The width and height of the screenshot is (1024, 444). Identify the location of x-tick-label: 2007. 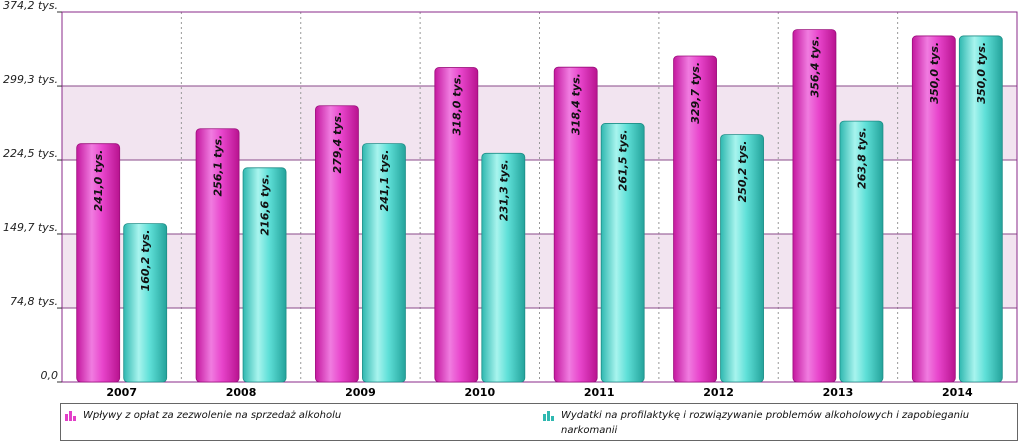
(121, 392).